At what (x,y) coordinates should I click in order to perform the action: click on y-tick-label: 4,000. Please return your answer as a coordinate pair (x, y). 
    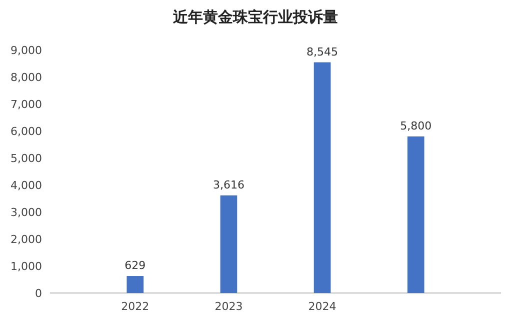
    Looking at the image, I should click on (26, 185).